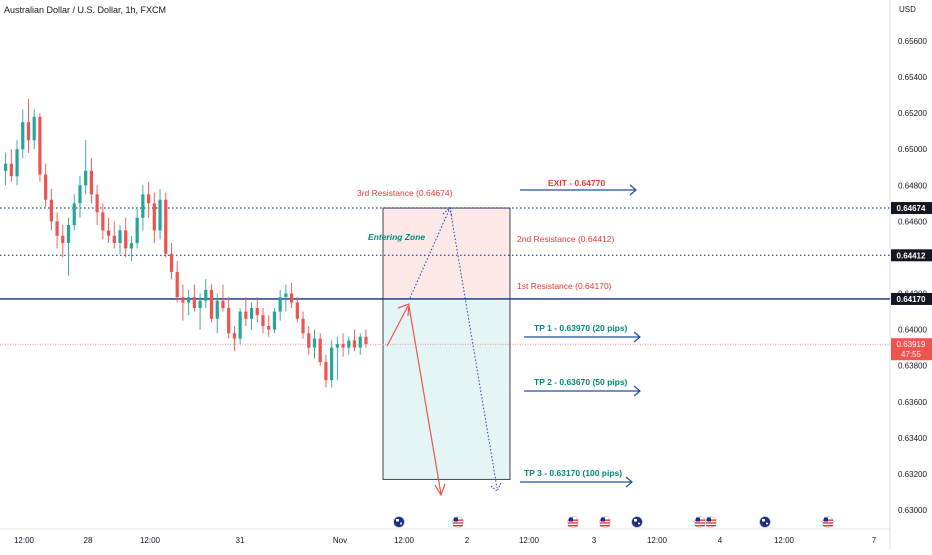 This screenshot has width=932, height=555. Describe the element at coordinates (446, 389) in the screenshot. I see `target-zone` at that location.